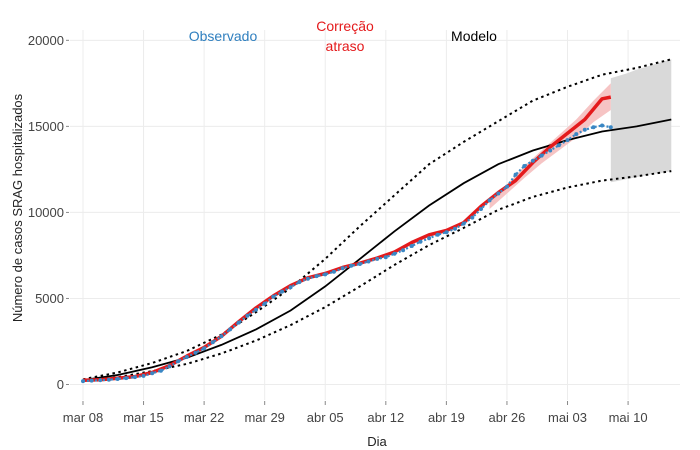 This screenshot has height=450, width=700. I want to click on x-tick-label: mai 10, so click(628, 417).